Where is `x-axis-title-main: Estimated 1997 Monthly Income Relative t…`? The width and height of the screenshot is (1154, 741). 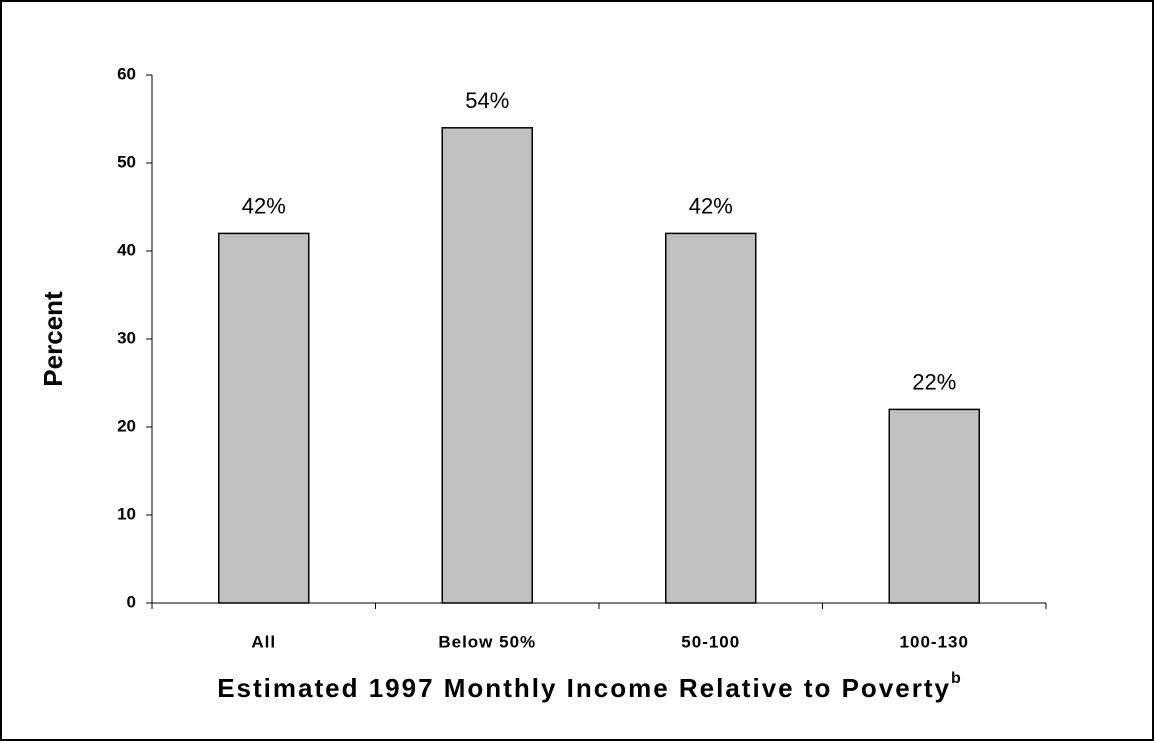
x-axis-title-main: Estimated 1997 Monthly Income Relative t… is located at coordinates (584, 688).